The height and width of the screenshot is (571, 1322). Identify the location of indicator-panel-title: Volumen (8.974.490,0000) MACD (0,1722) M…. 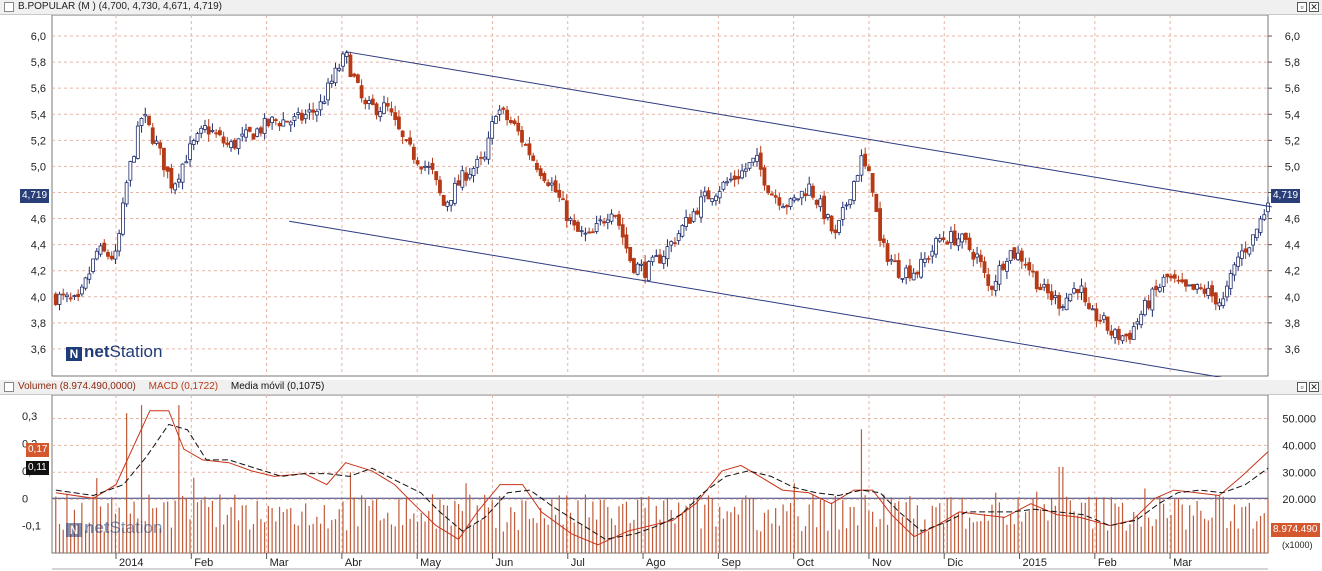
(176, 387).